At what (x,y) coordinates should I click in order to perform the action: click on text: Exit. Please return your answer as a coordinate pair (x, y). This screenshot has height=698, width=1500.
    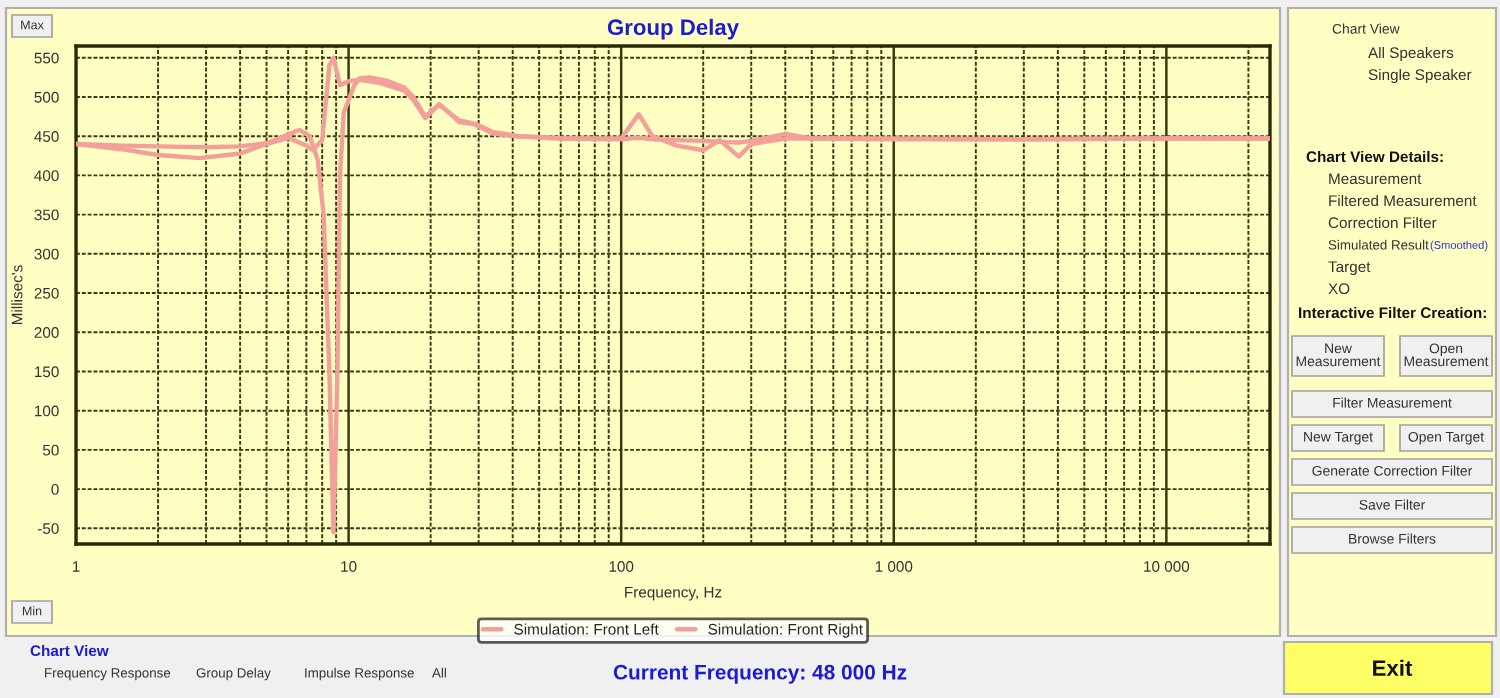
    Looking at the image, I should click on (1393, 667).